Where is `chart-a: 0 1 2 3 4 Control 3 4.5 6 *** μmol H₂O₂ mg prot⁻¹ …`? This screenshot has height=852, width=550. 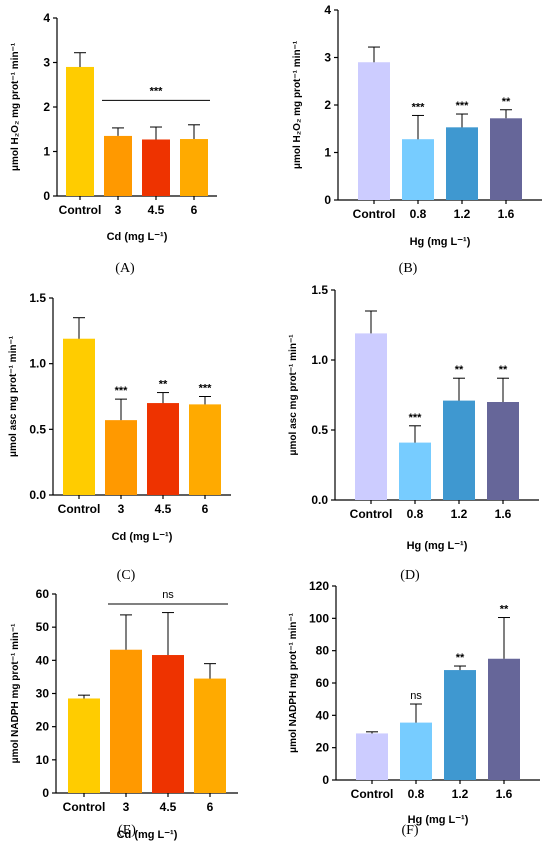 chart-a: 0 1 2 3 4 Control 3 4.5 6 *** μmol H₂O₂ mg prot⁻¹ … is located at coordinates (113, 143).